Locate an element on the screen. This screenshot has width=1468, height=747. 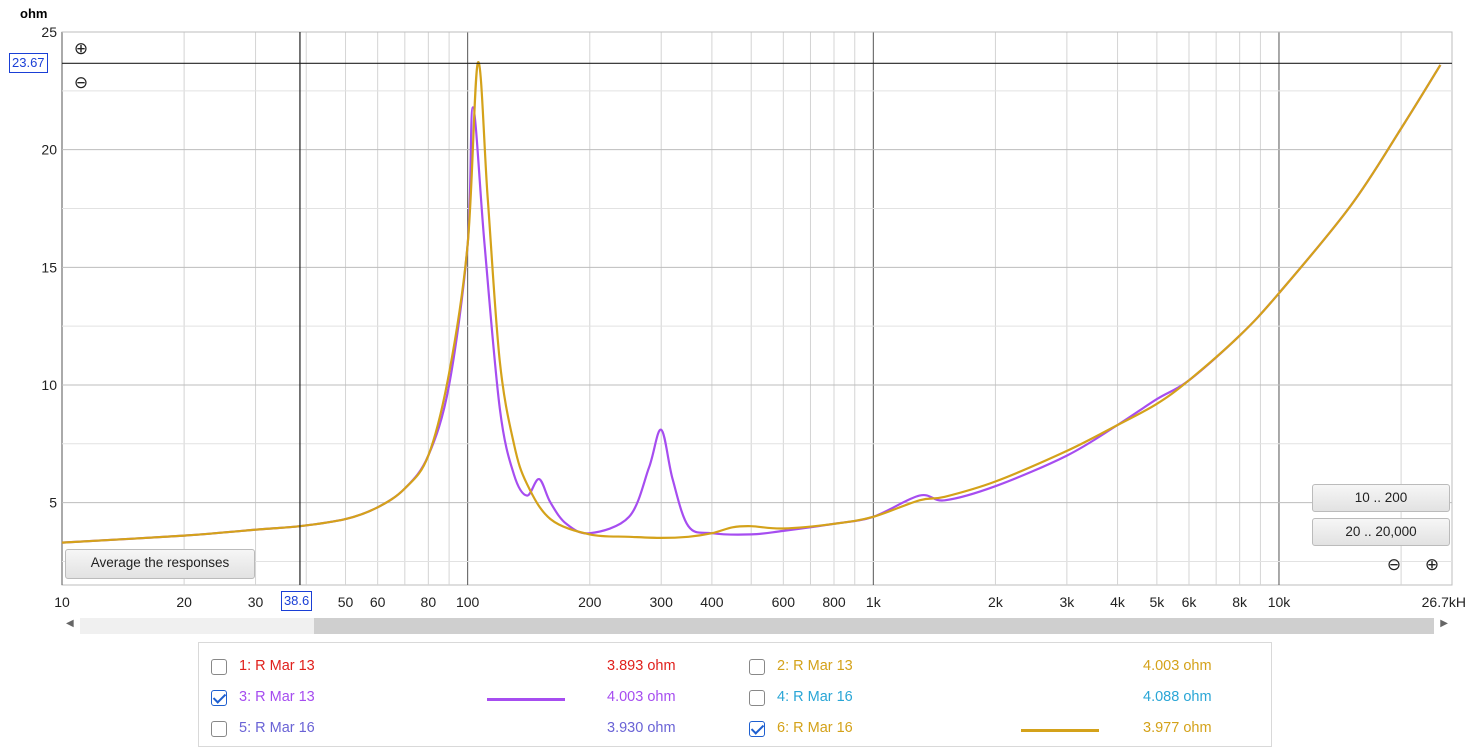
y-axis-label: ohm is located at coordinates (34, 13).